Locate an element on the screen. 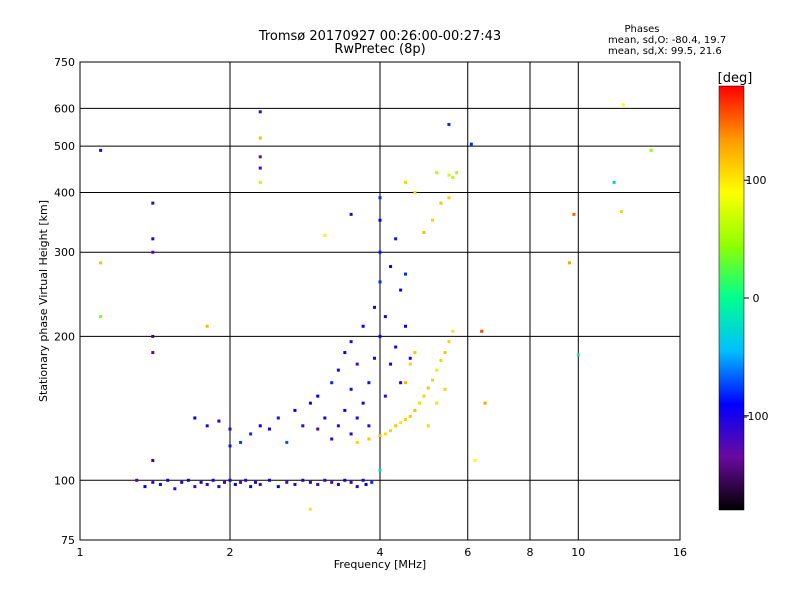  stats-o-line: mean, sd,O: -80.4, 19.7 is located at coordinates (667, 40).